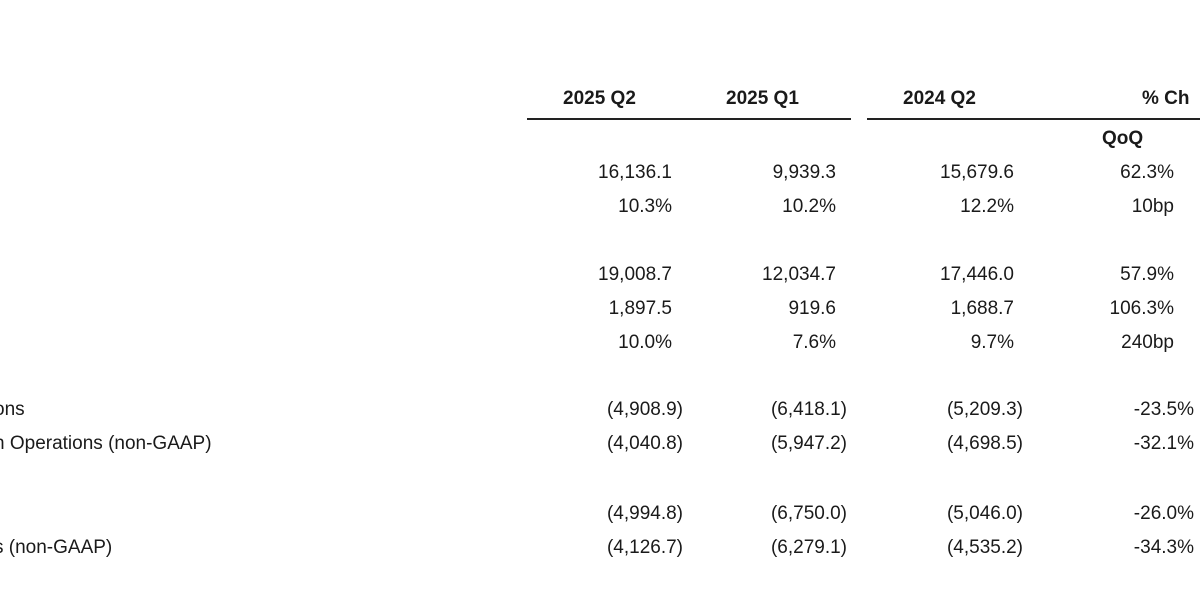  What do you see at coordinates (644, 513) in the screenshot?
I see `cell-2025-q2: (4,994.8)` at bounding box center [644, 513].